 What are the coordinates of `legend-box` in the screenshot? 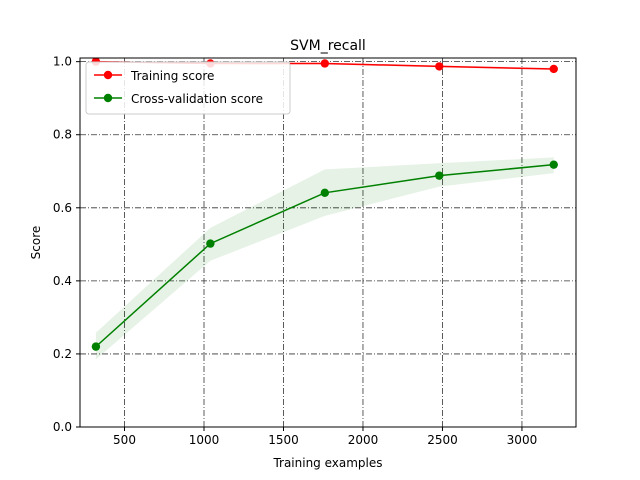 It's located at (188, 88).